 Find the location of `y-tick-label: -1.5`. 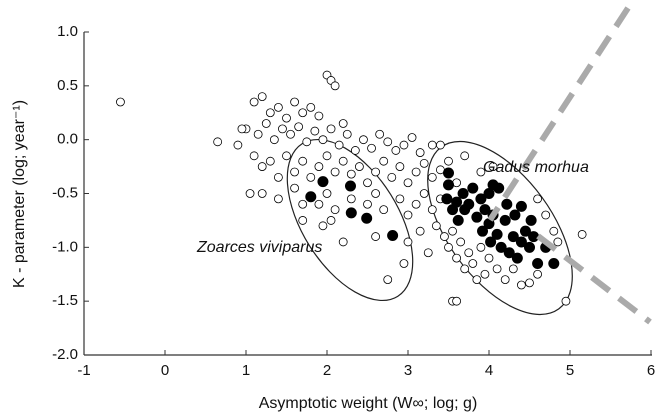

y-tick-label: -1.5 is located at coordinates (65, 300).